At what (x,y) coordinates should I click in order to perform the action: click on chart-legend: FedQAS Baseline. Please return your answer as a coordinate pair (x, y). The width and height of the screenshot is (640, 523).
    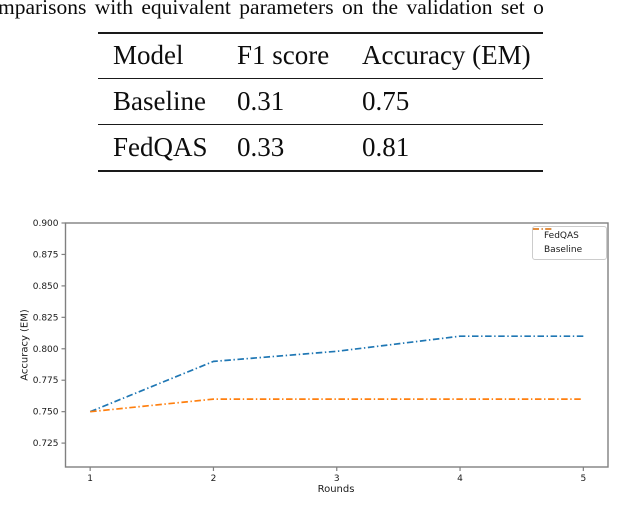
    Looking at the image, I should click on (569, 243).